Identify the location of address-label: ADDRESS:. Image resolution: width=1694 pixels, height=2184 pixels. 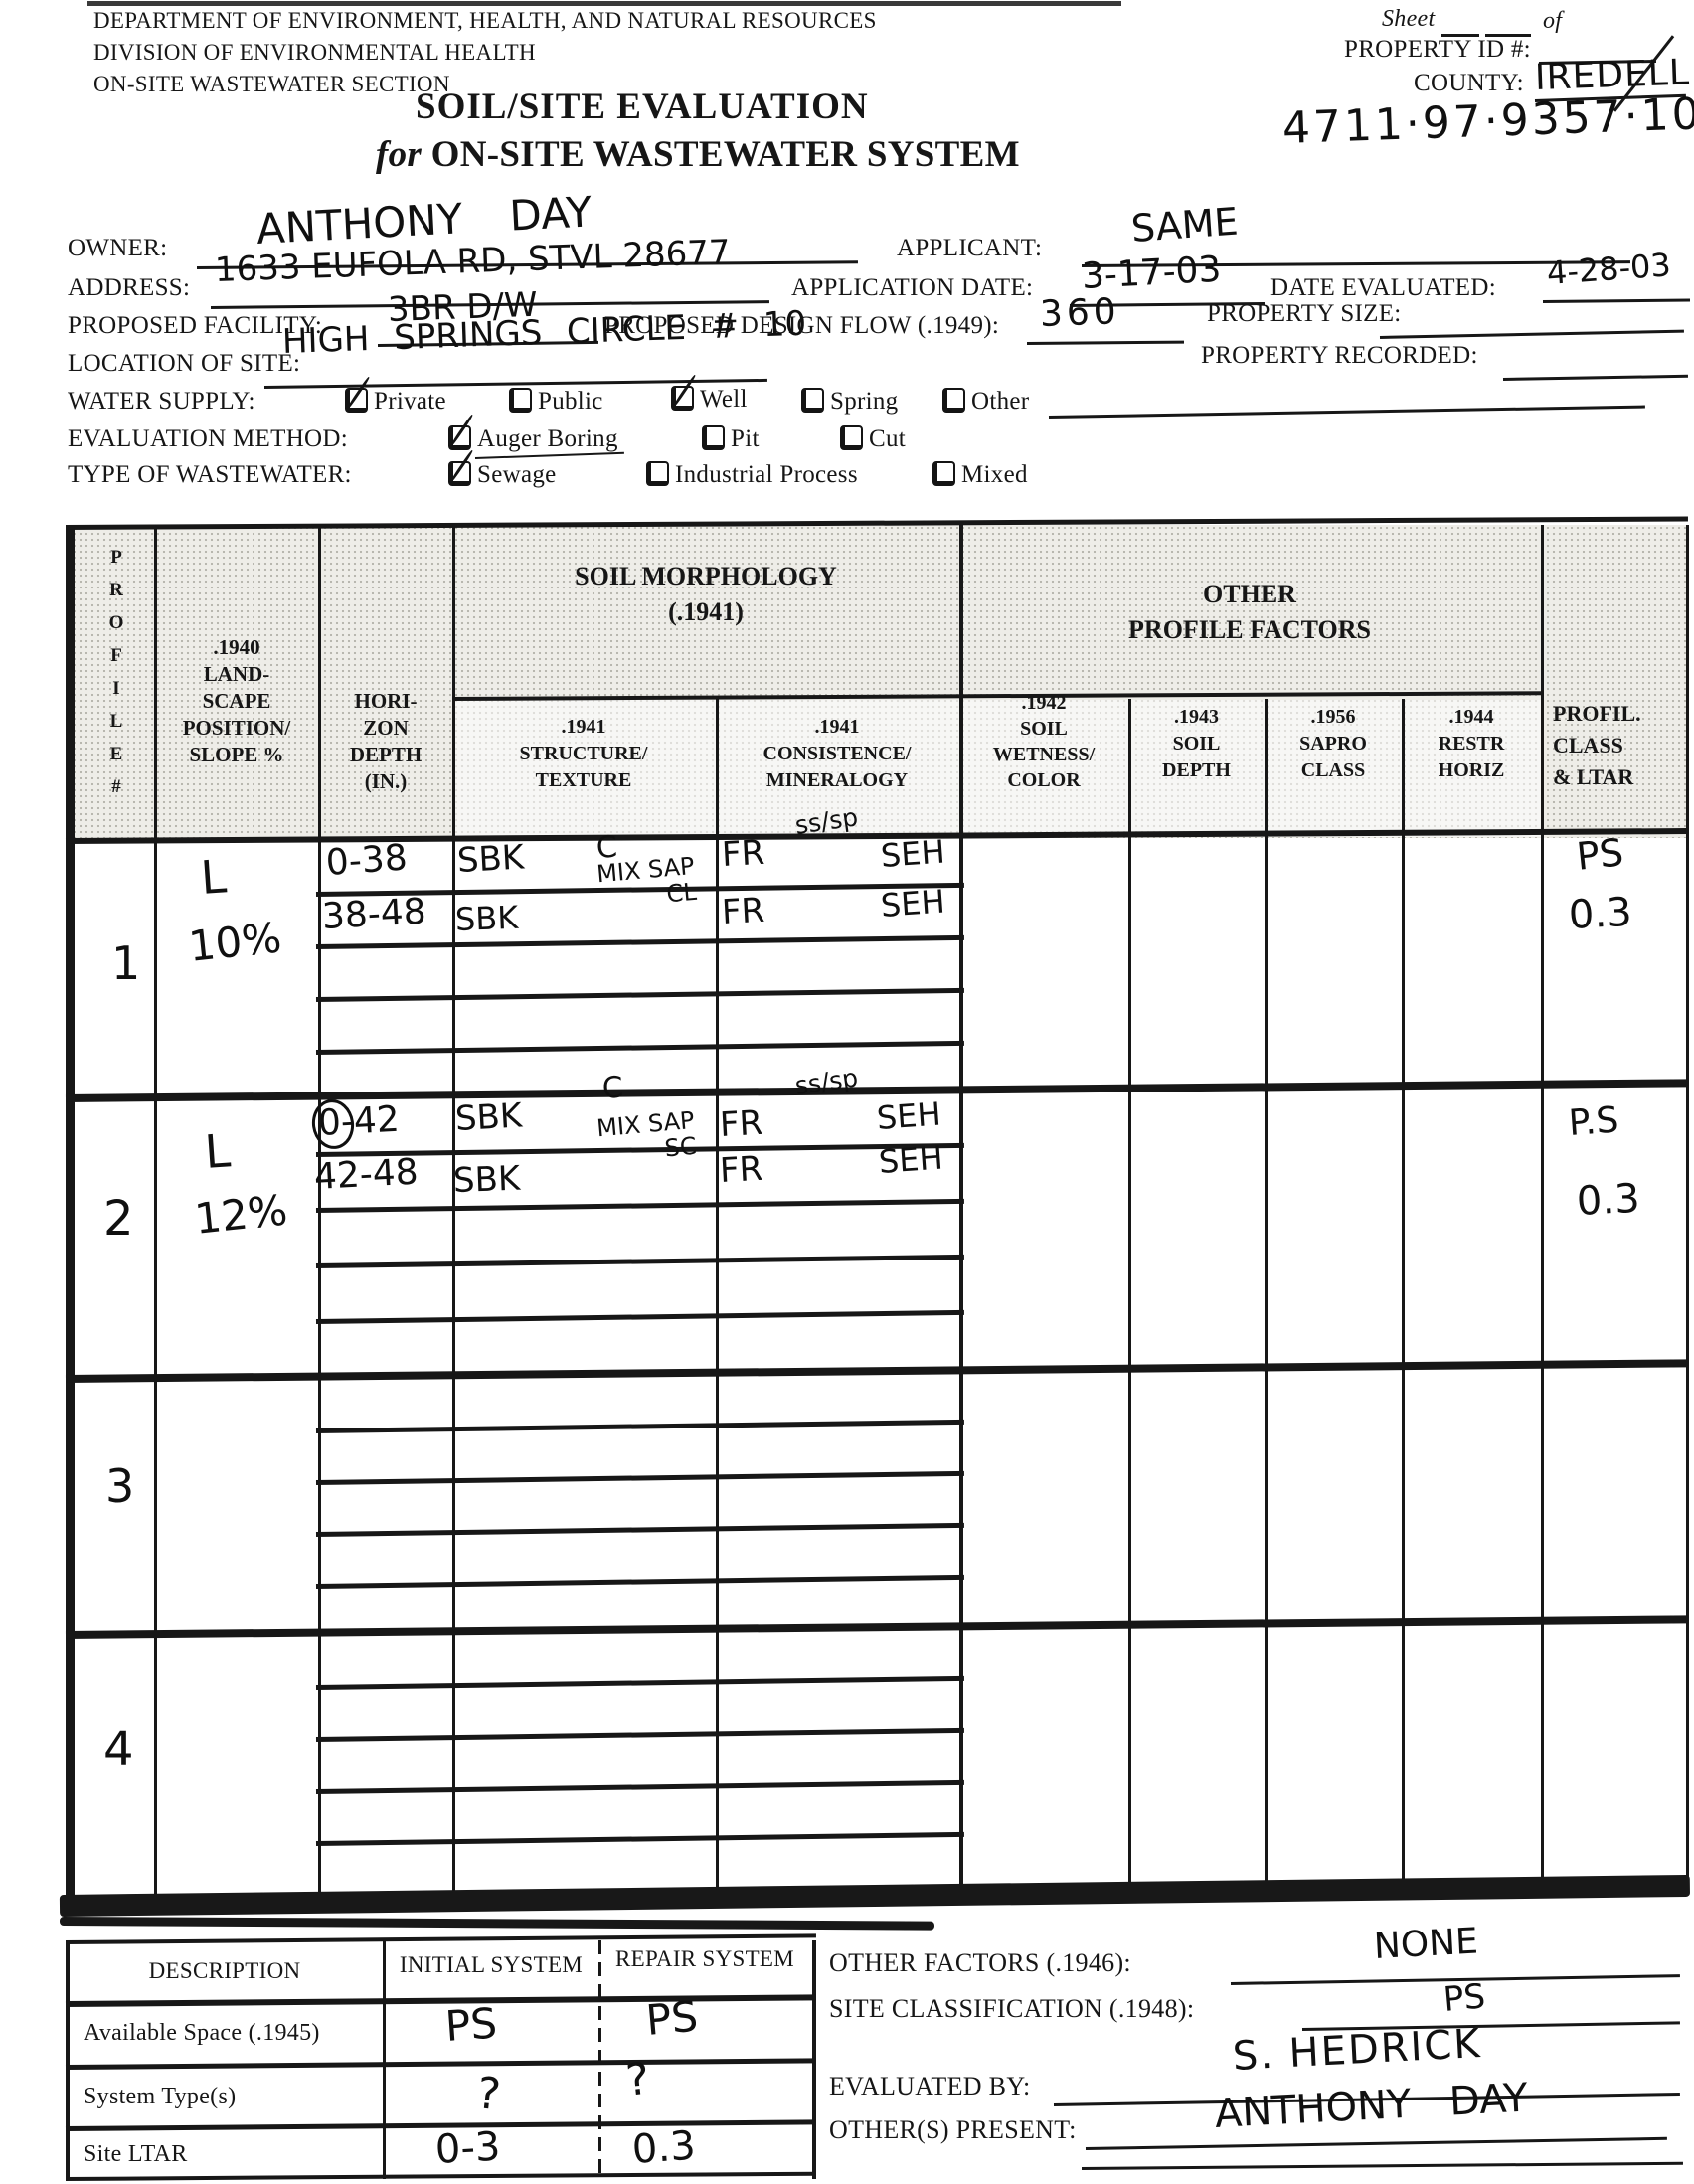
(129, 287).